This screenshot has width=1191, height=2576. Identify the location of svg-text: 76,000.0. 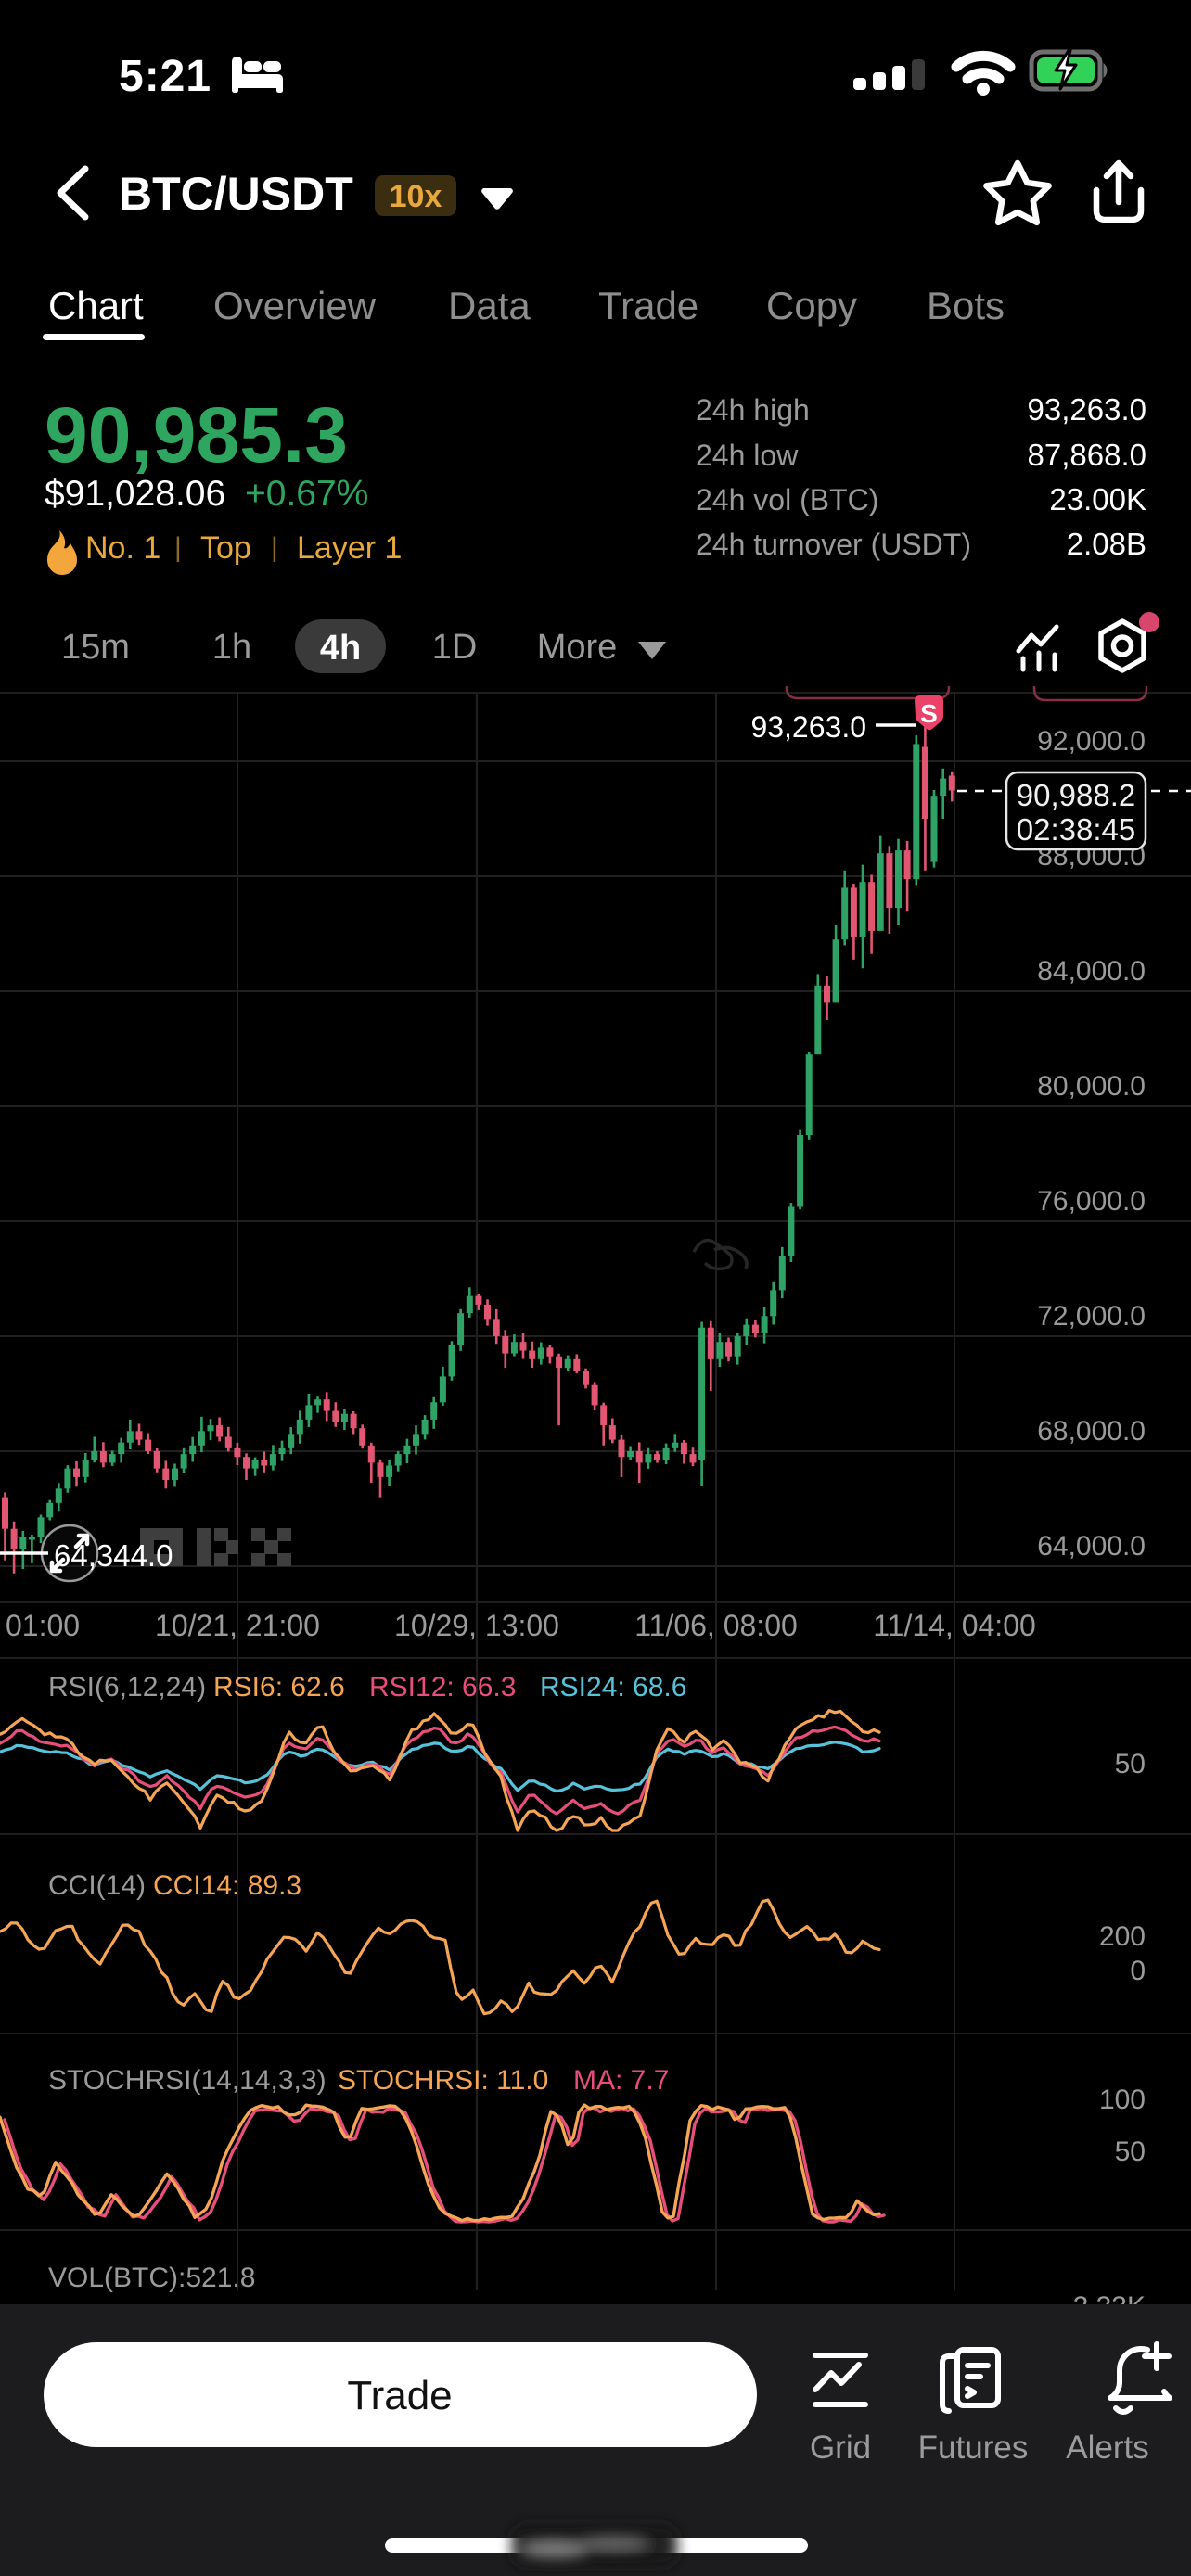
(1091, 1202).